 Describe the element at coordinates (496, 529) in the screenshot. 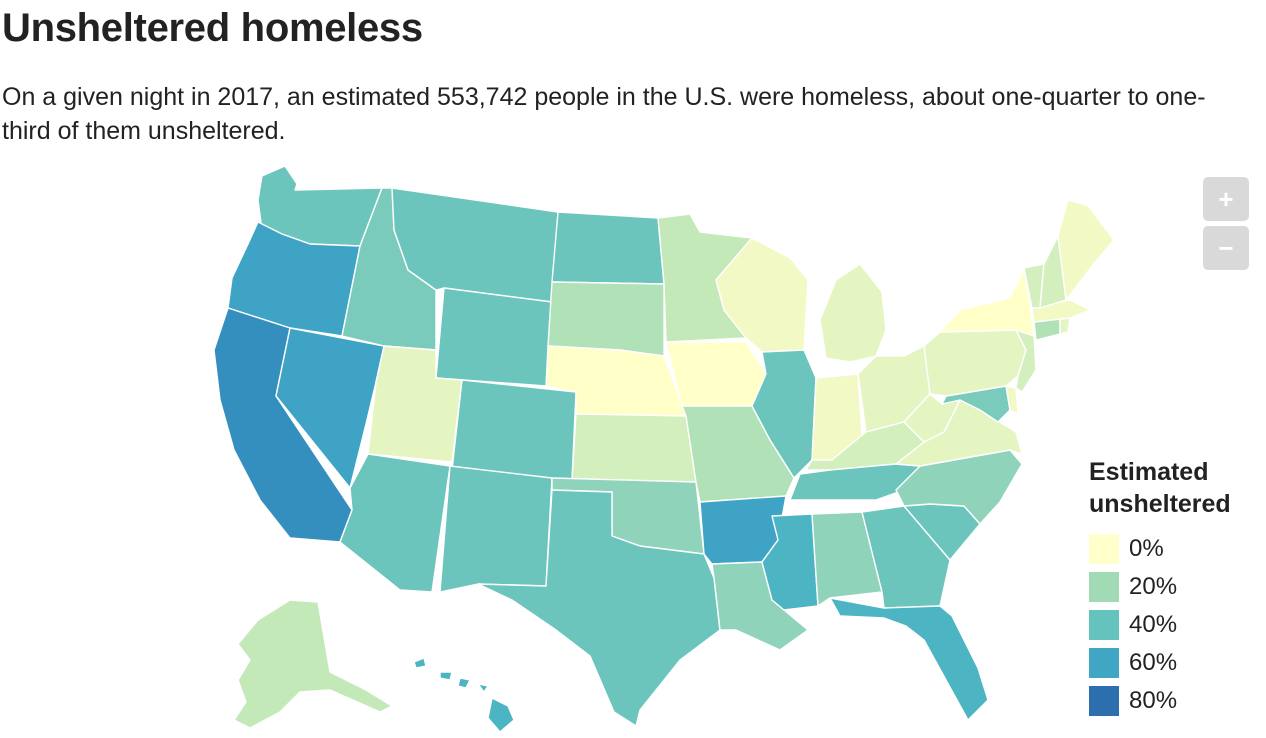

I see `state-new-mexico` at that location.